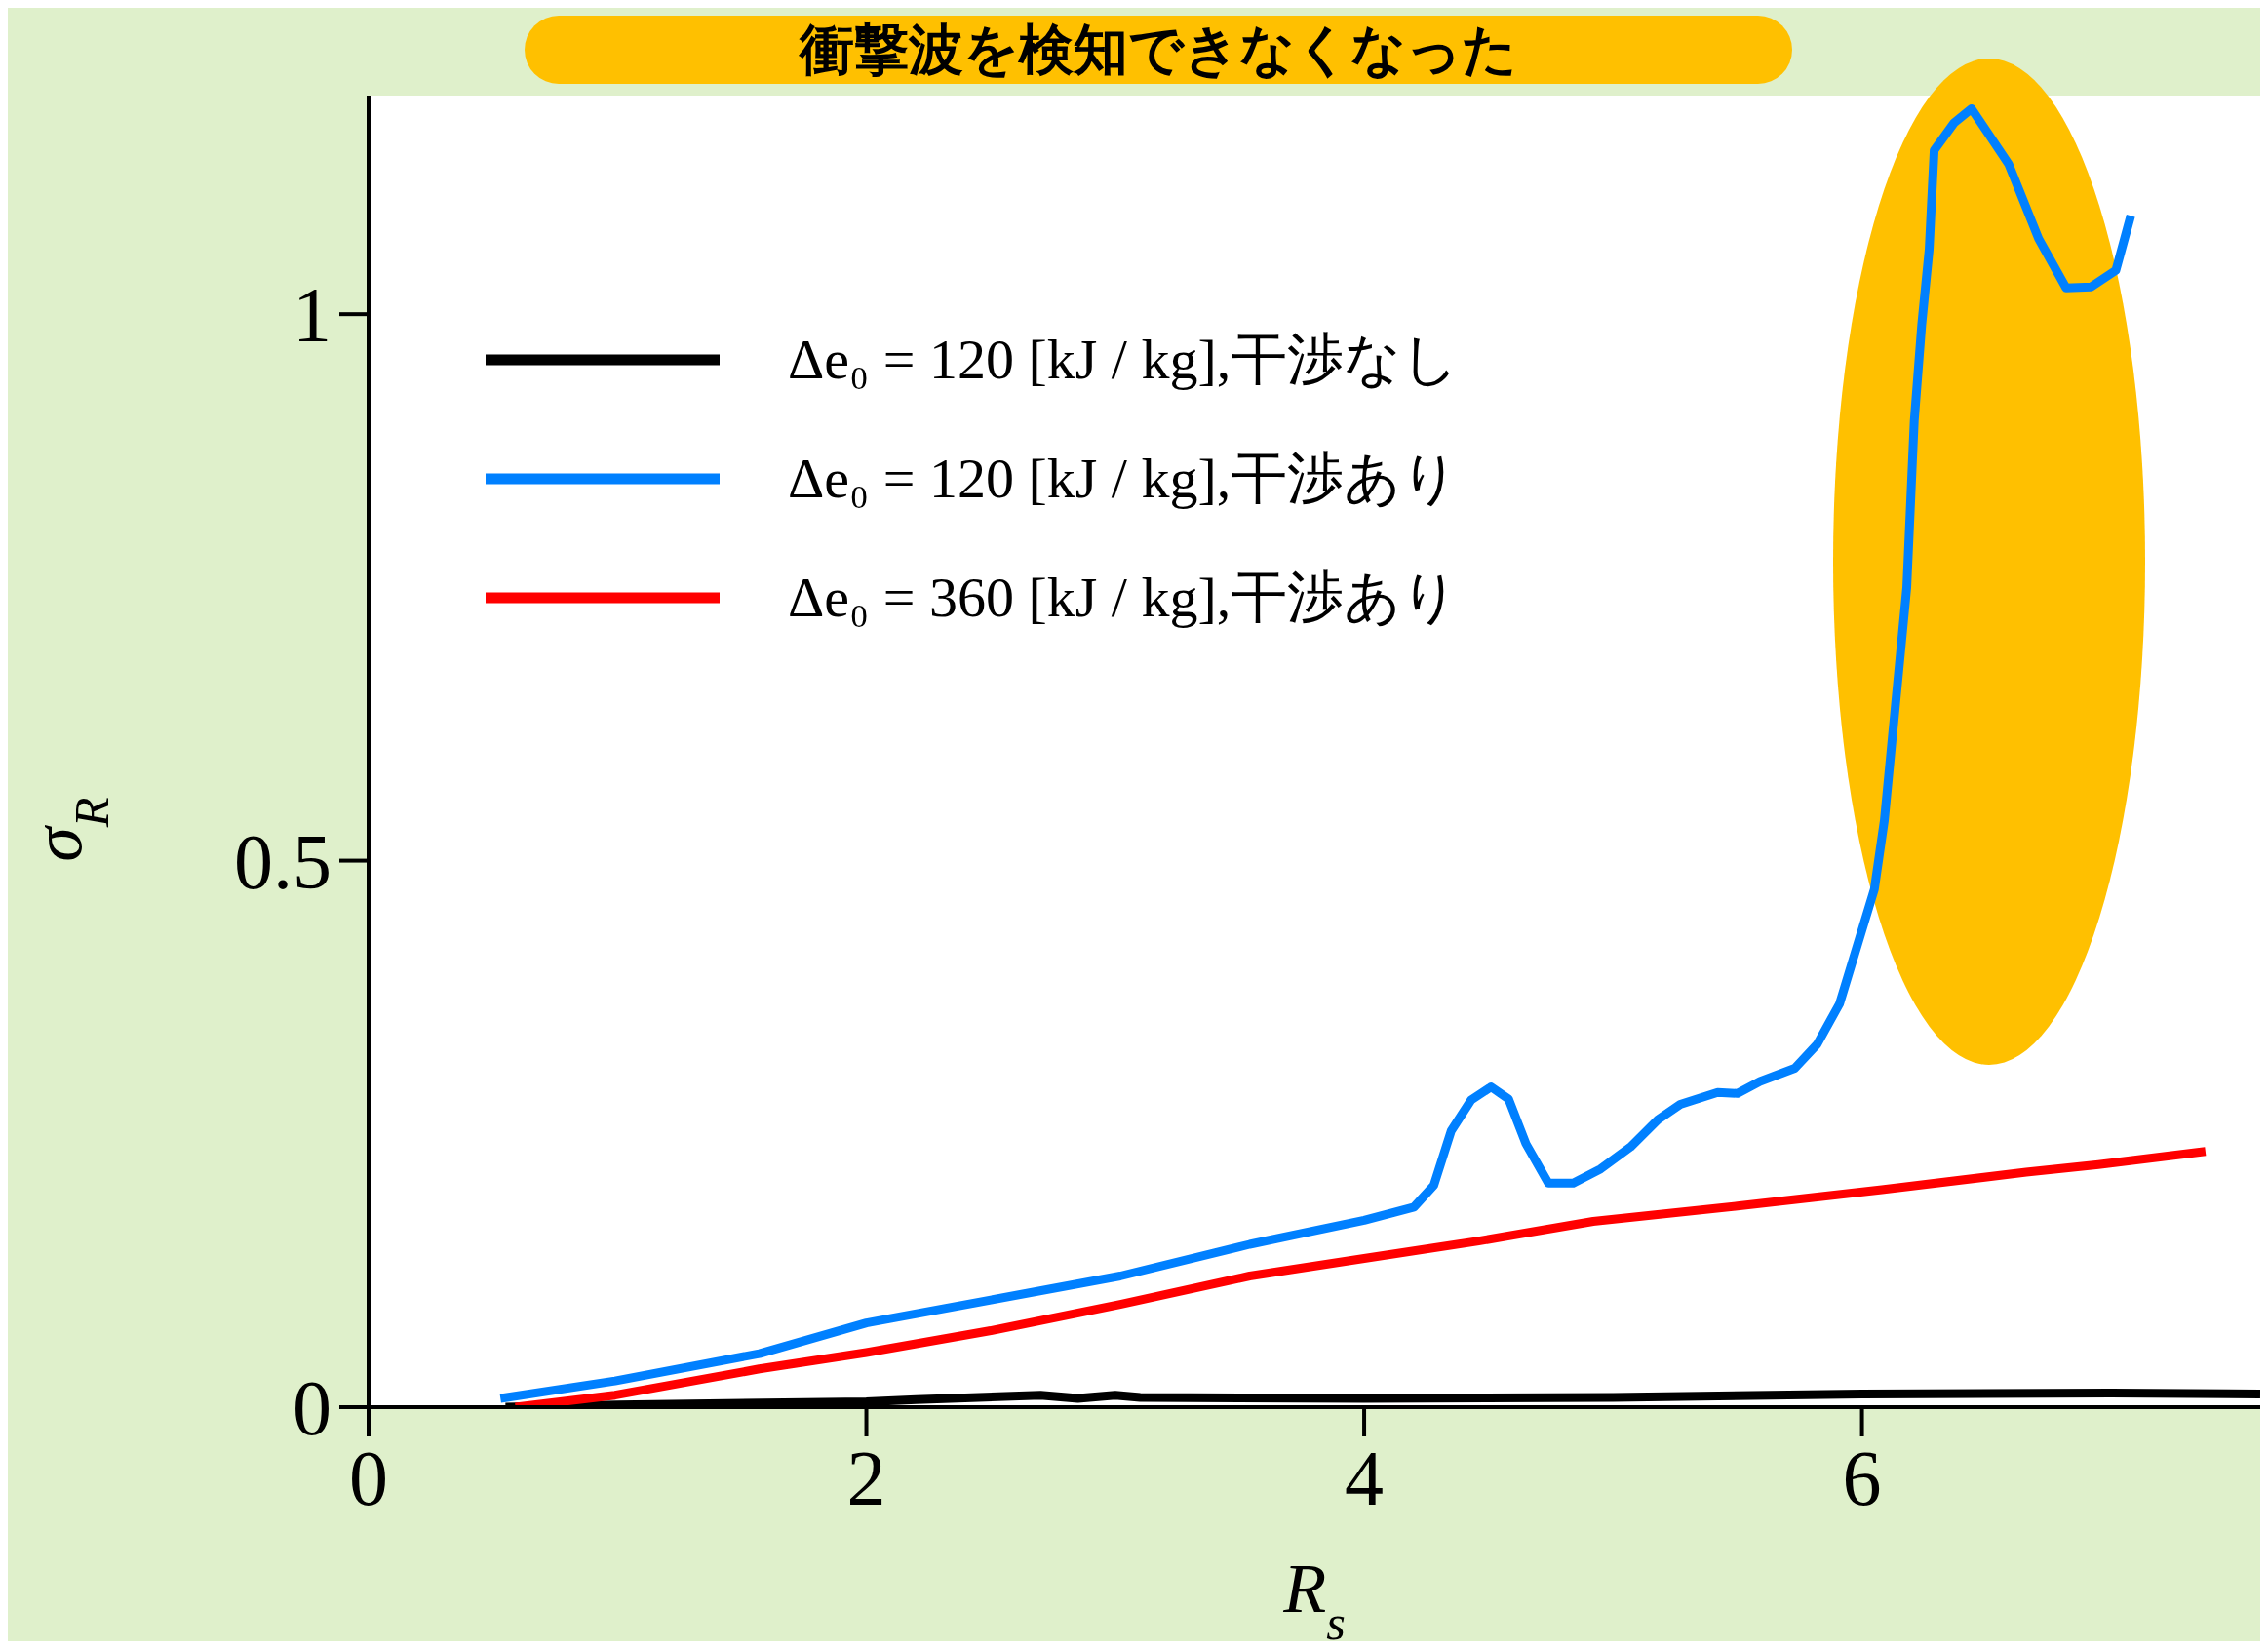  I want to click on legend-label: Δe₀ = 120 [kJ / kg],干渉あり, so click(1124, 479).